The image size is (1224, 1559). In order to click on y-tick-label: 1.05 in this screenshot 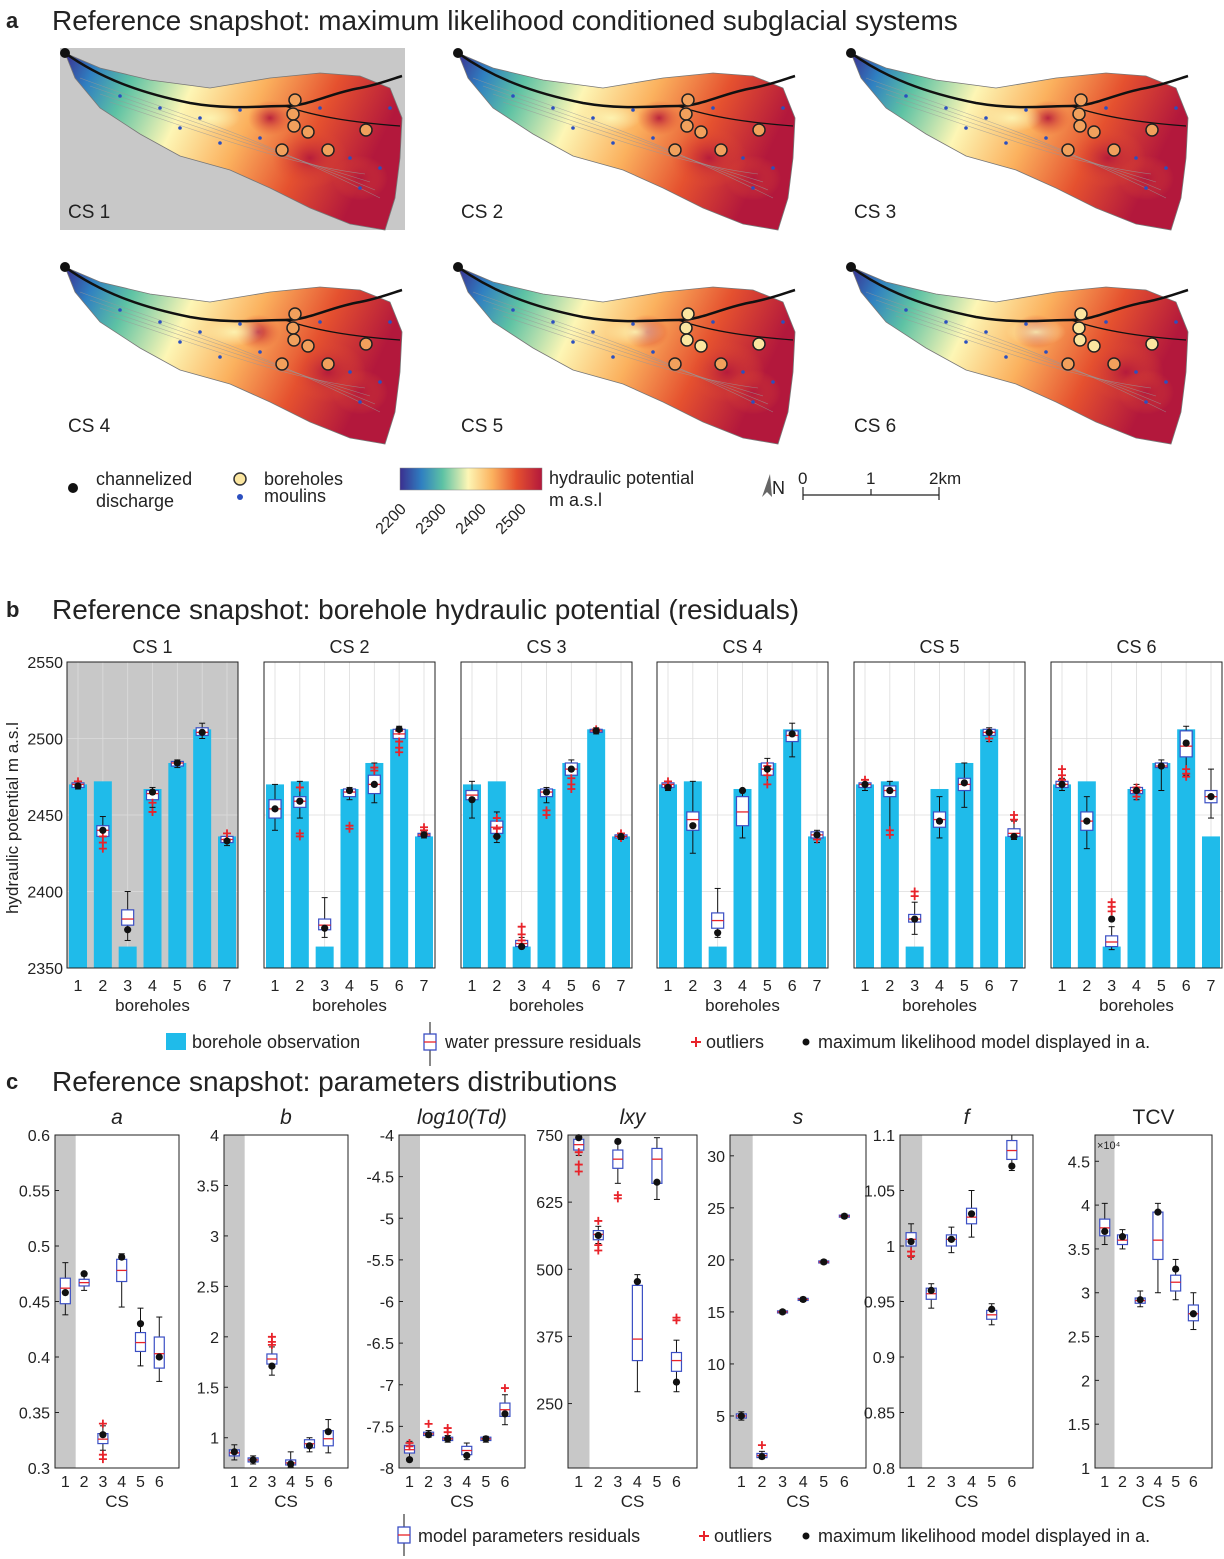, I will do `click(879, 1192)`.